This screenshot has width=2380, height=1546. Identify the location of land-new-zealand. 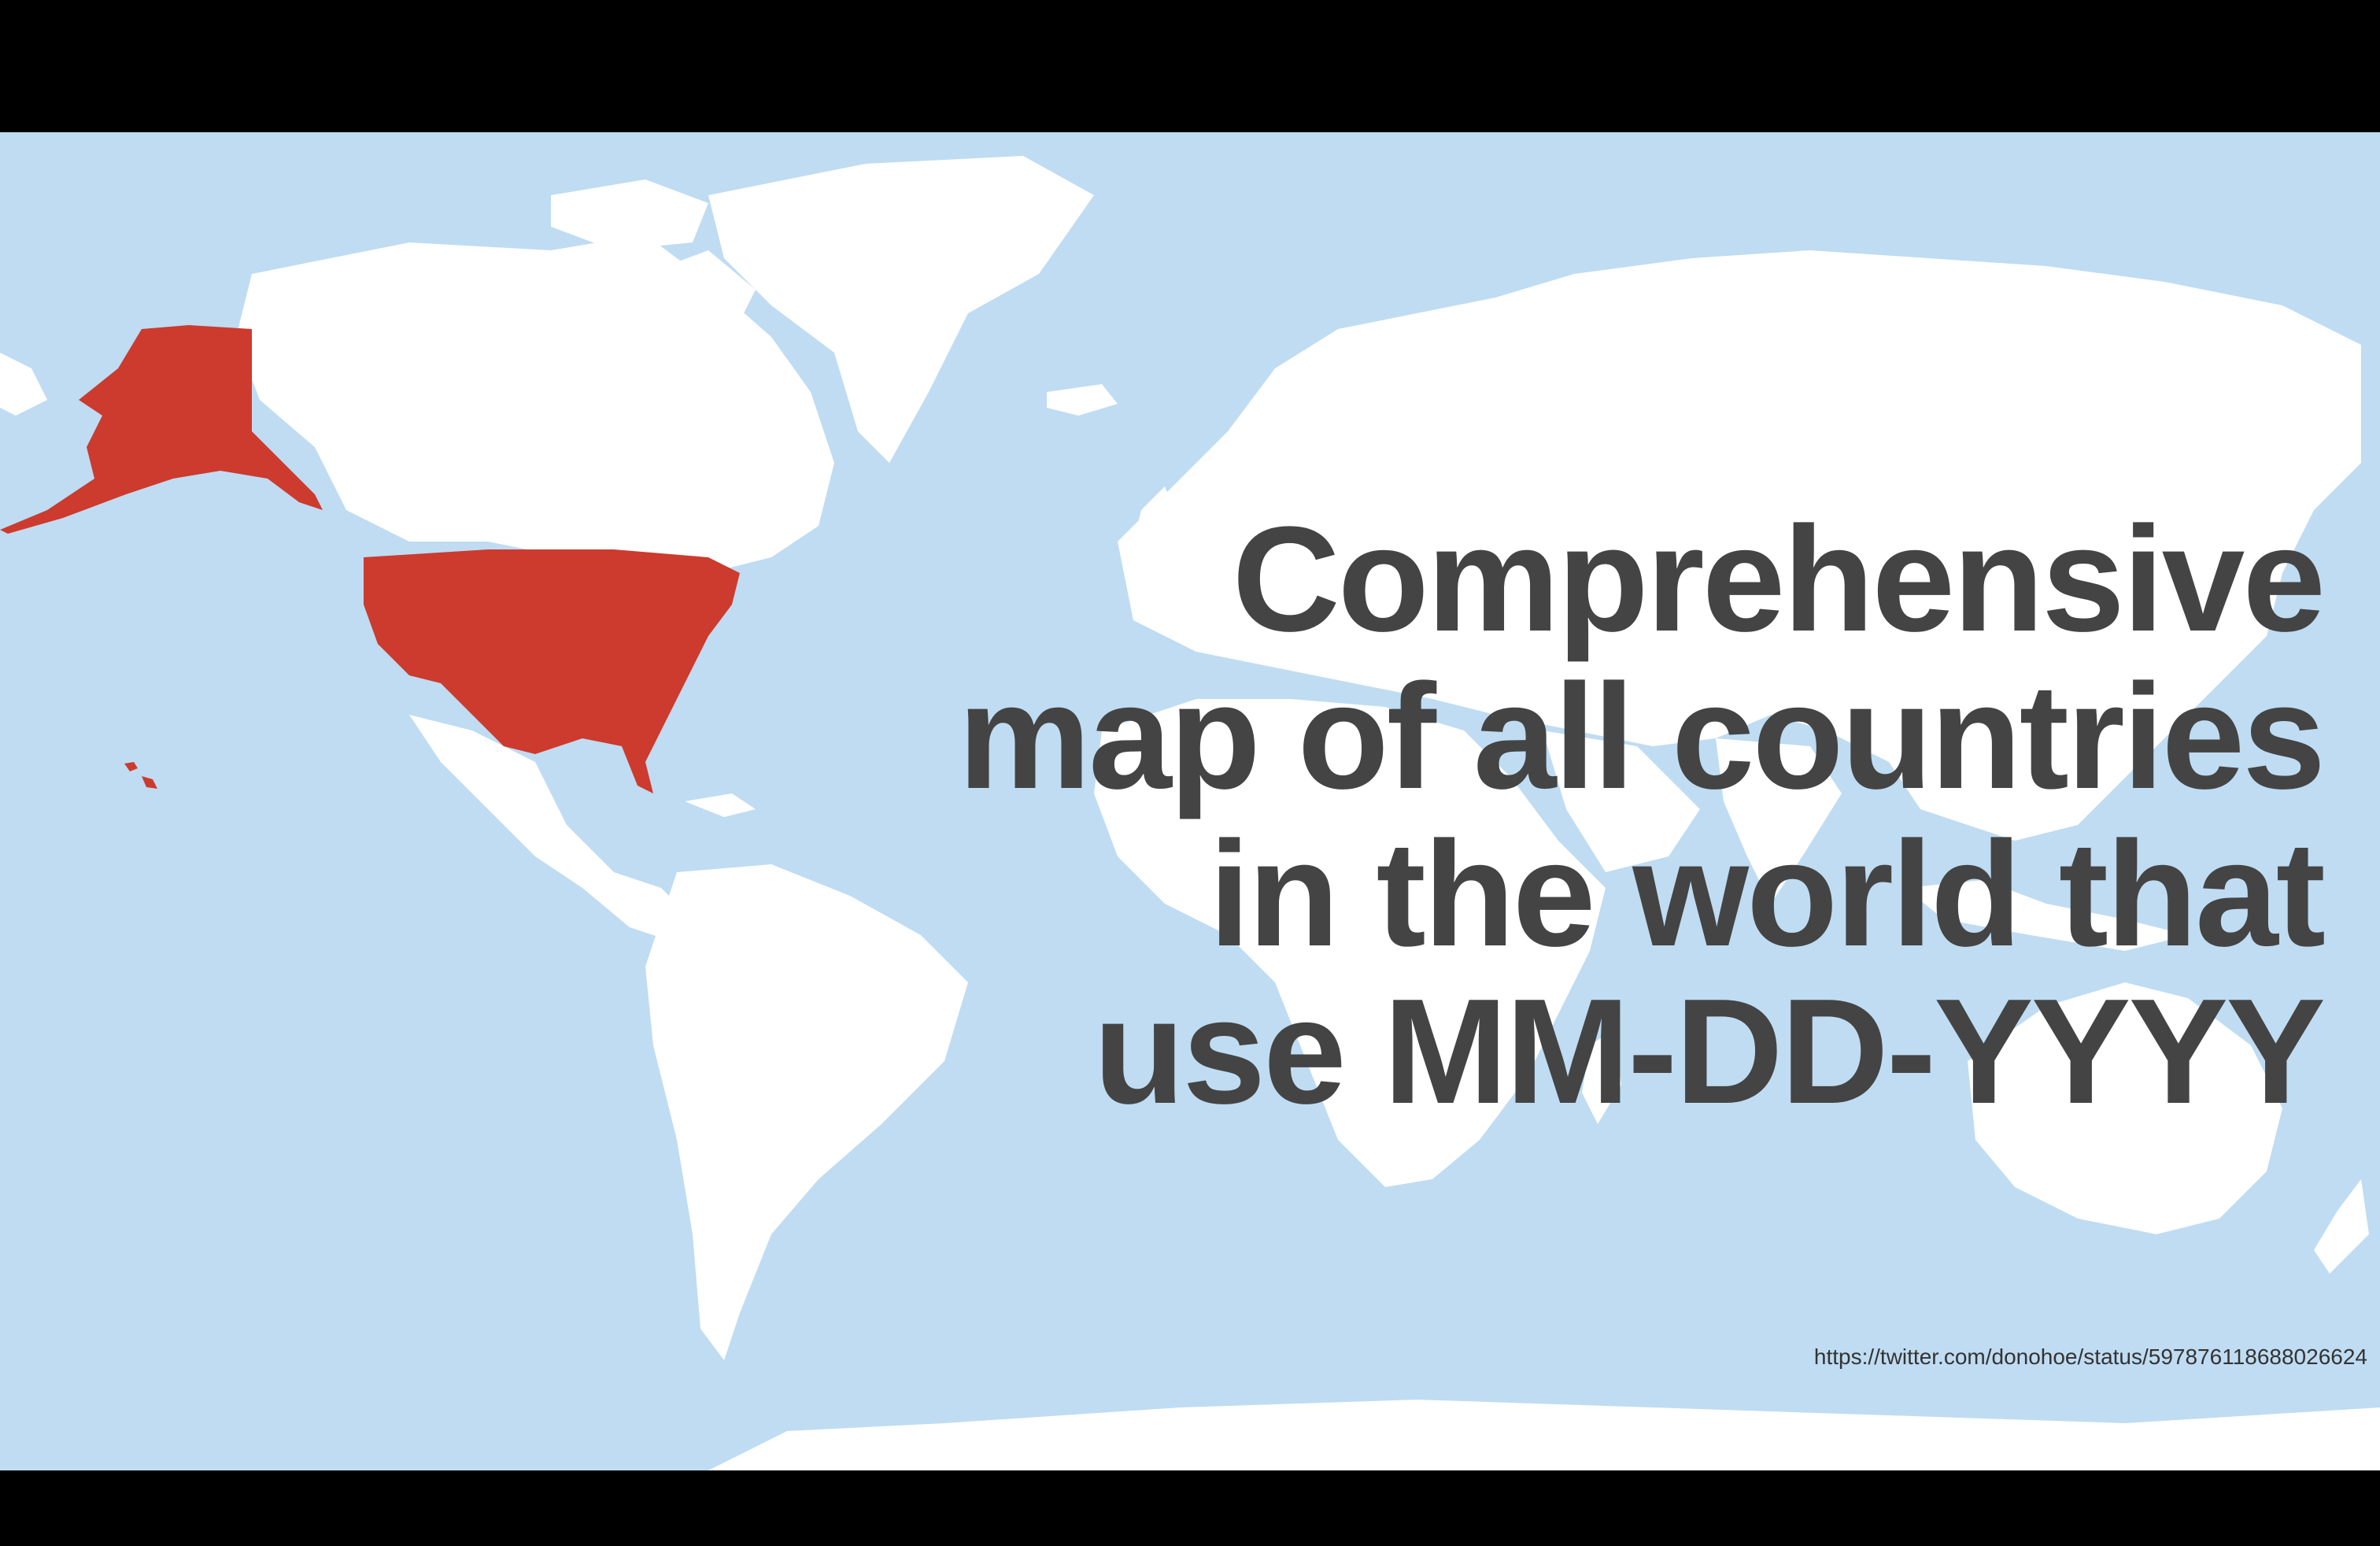
(2341, 1226).